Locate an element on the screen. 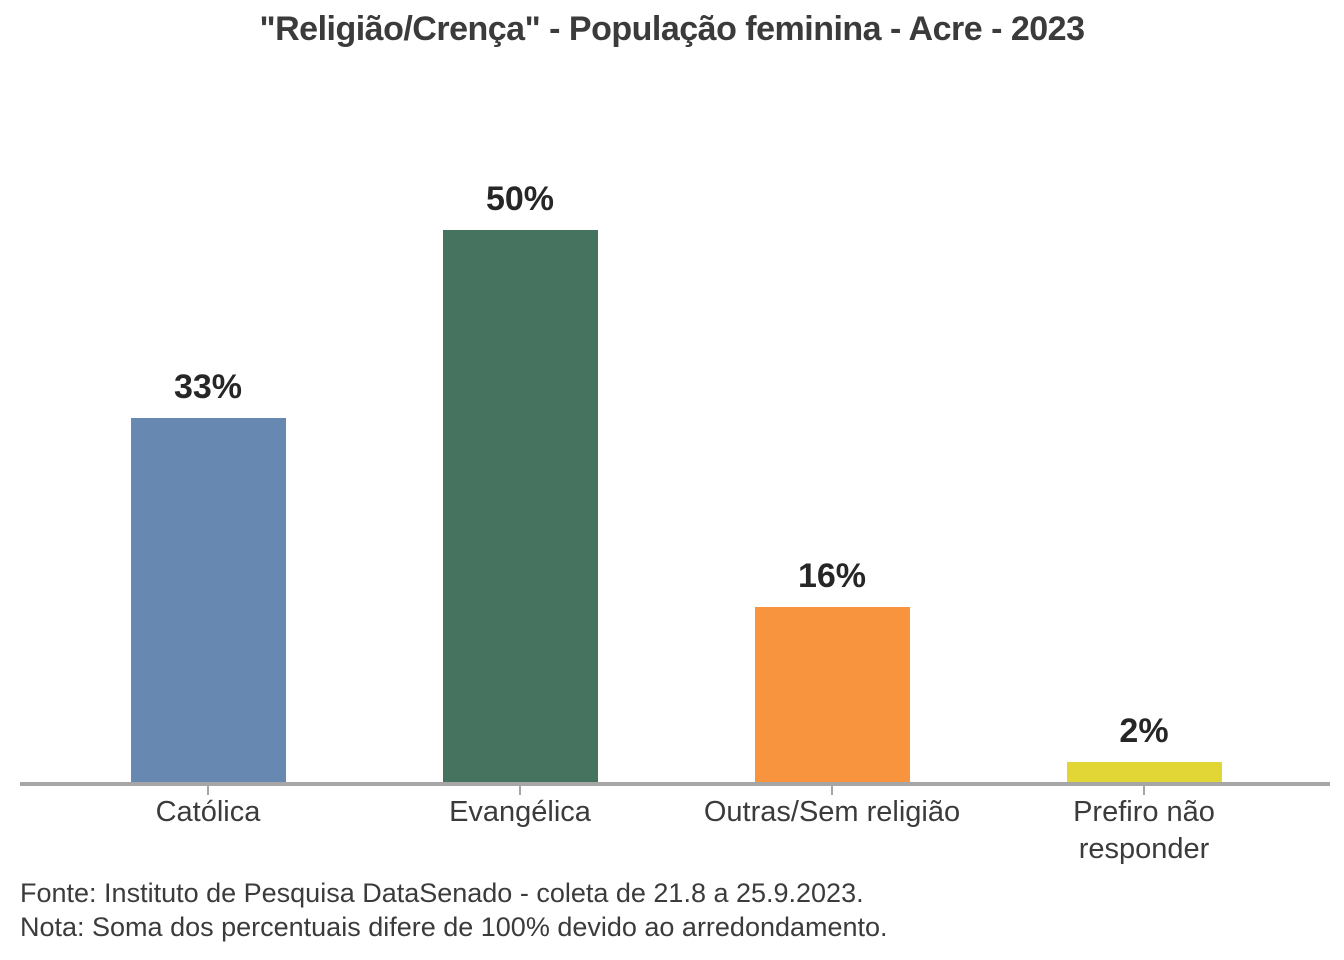  x-axis-tick-catolica is located at coordinates (208, 790).